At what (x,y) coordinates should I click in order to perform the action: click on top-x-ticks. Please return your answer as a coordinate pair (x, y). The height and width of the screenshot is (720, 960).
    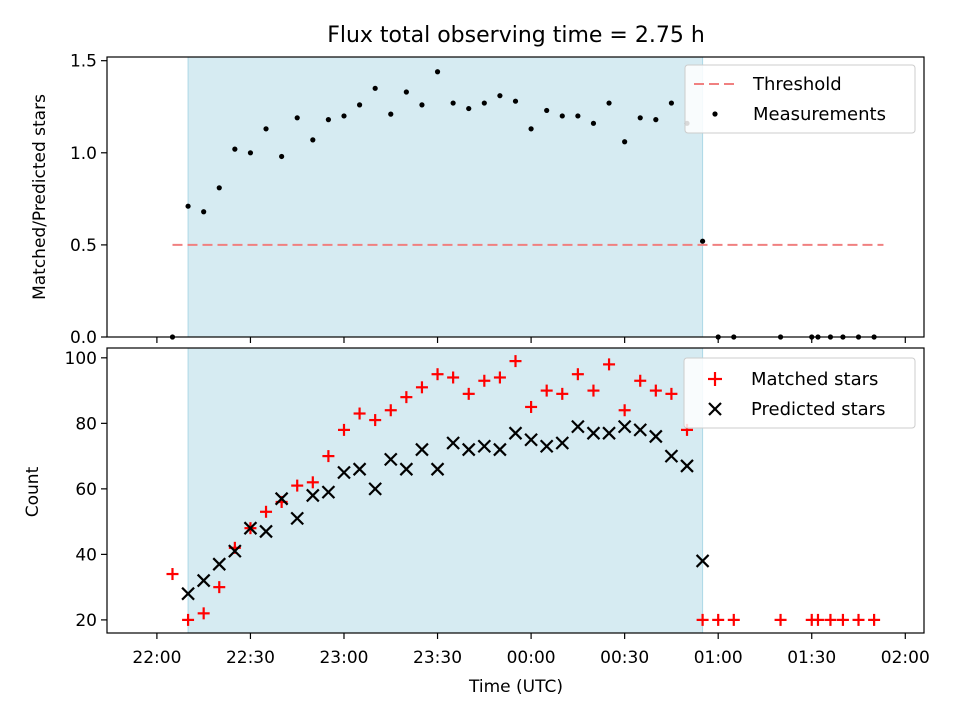
    Looking at the image, I should click on (531, 340).